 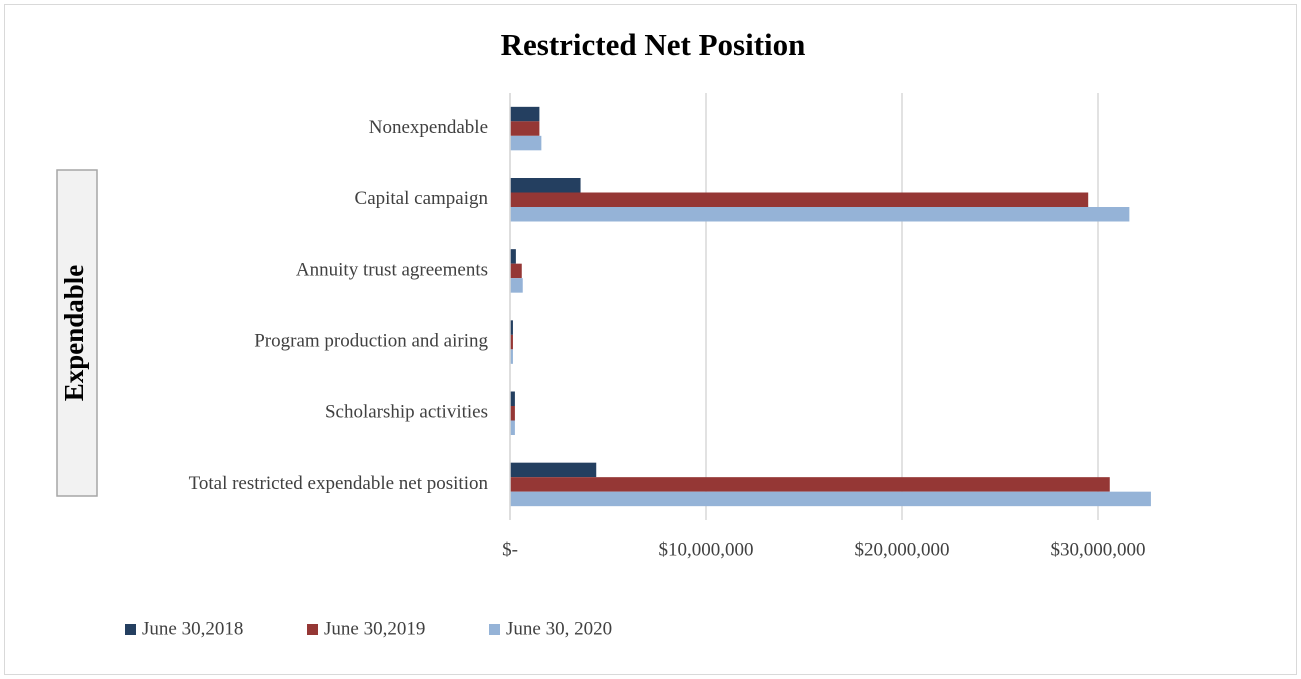 I want to click on legend-label: June 30,2018, so click(x=192, y=628).